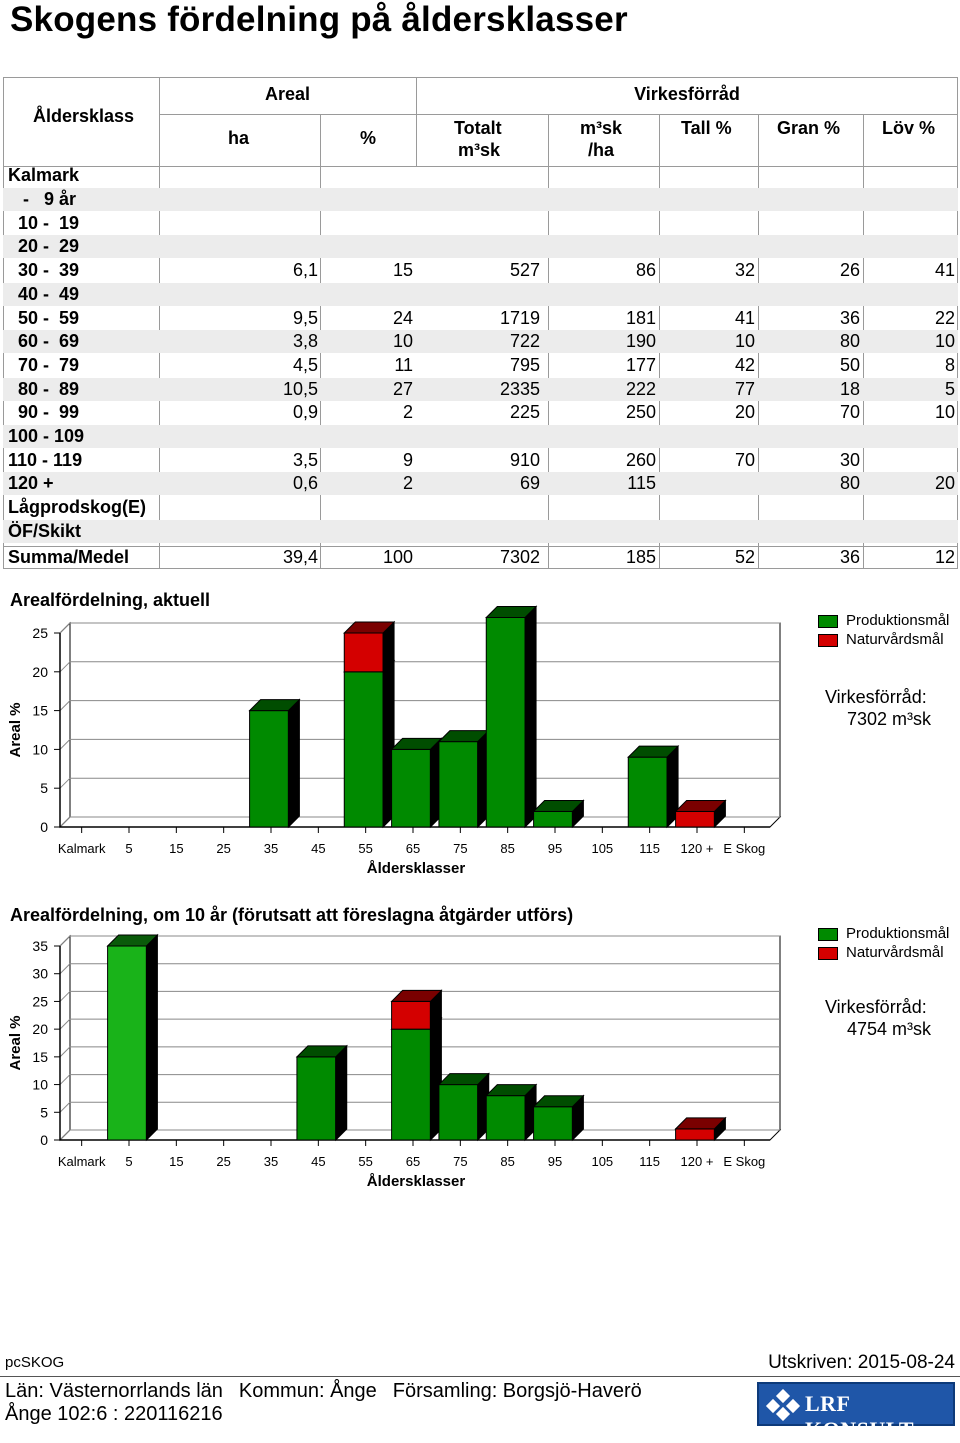 Image resolution: width=960 pixels, height=1443 pixels. What do you see at coordinates (40, 974) in the screenshot?
I see `y-tick-label: 30` at bounding box center [40, 974].